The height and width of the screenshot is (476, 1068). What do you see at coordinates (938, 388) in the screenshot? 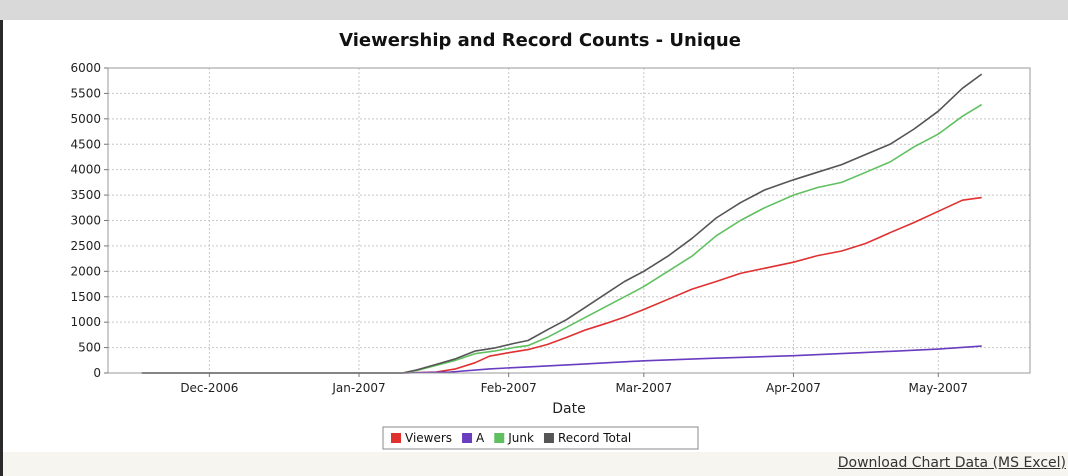
I see `x-tick-label: May-2007` at bounding box center [938, 388].